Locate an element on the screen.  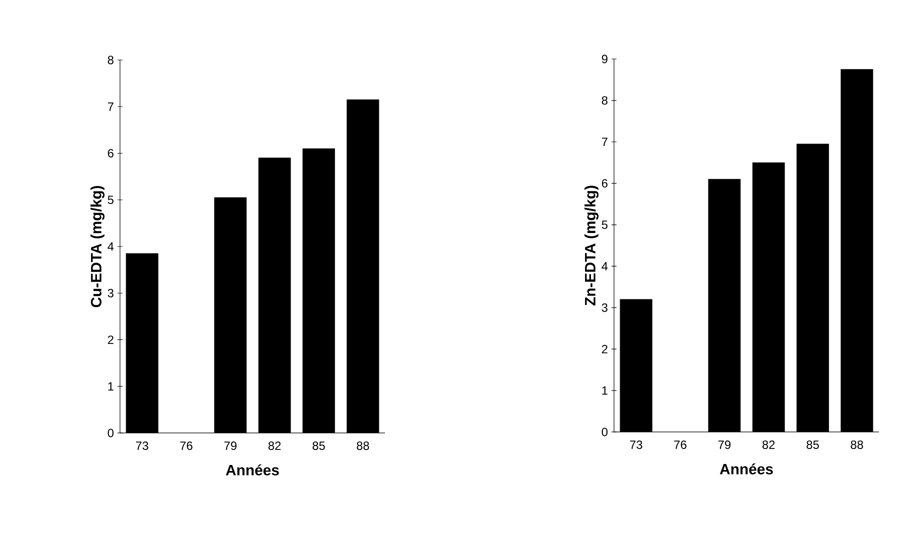
y-tick-label: 9 is located at coordinates (605, 59).